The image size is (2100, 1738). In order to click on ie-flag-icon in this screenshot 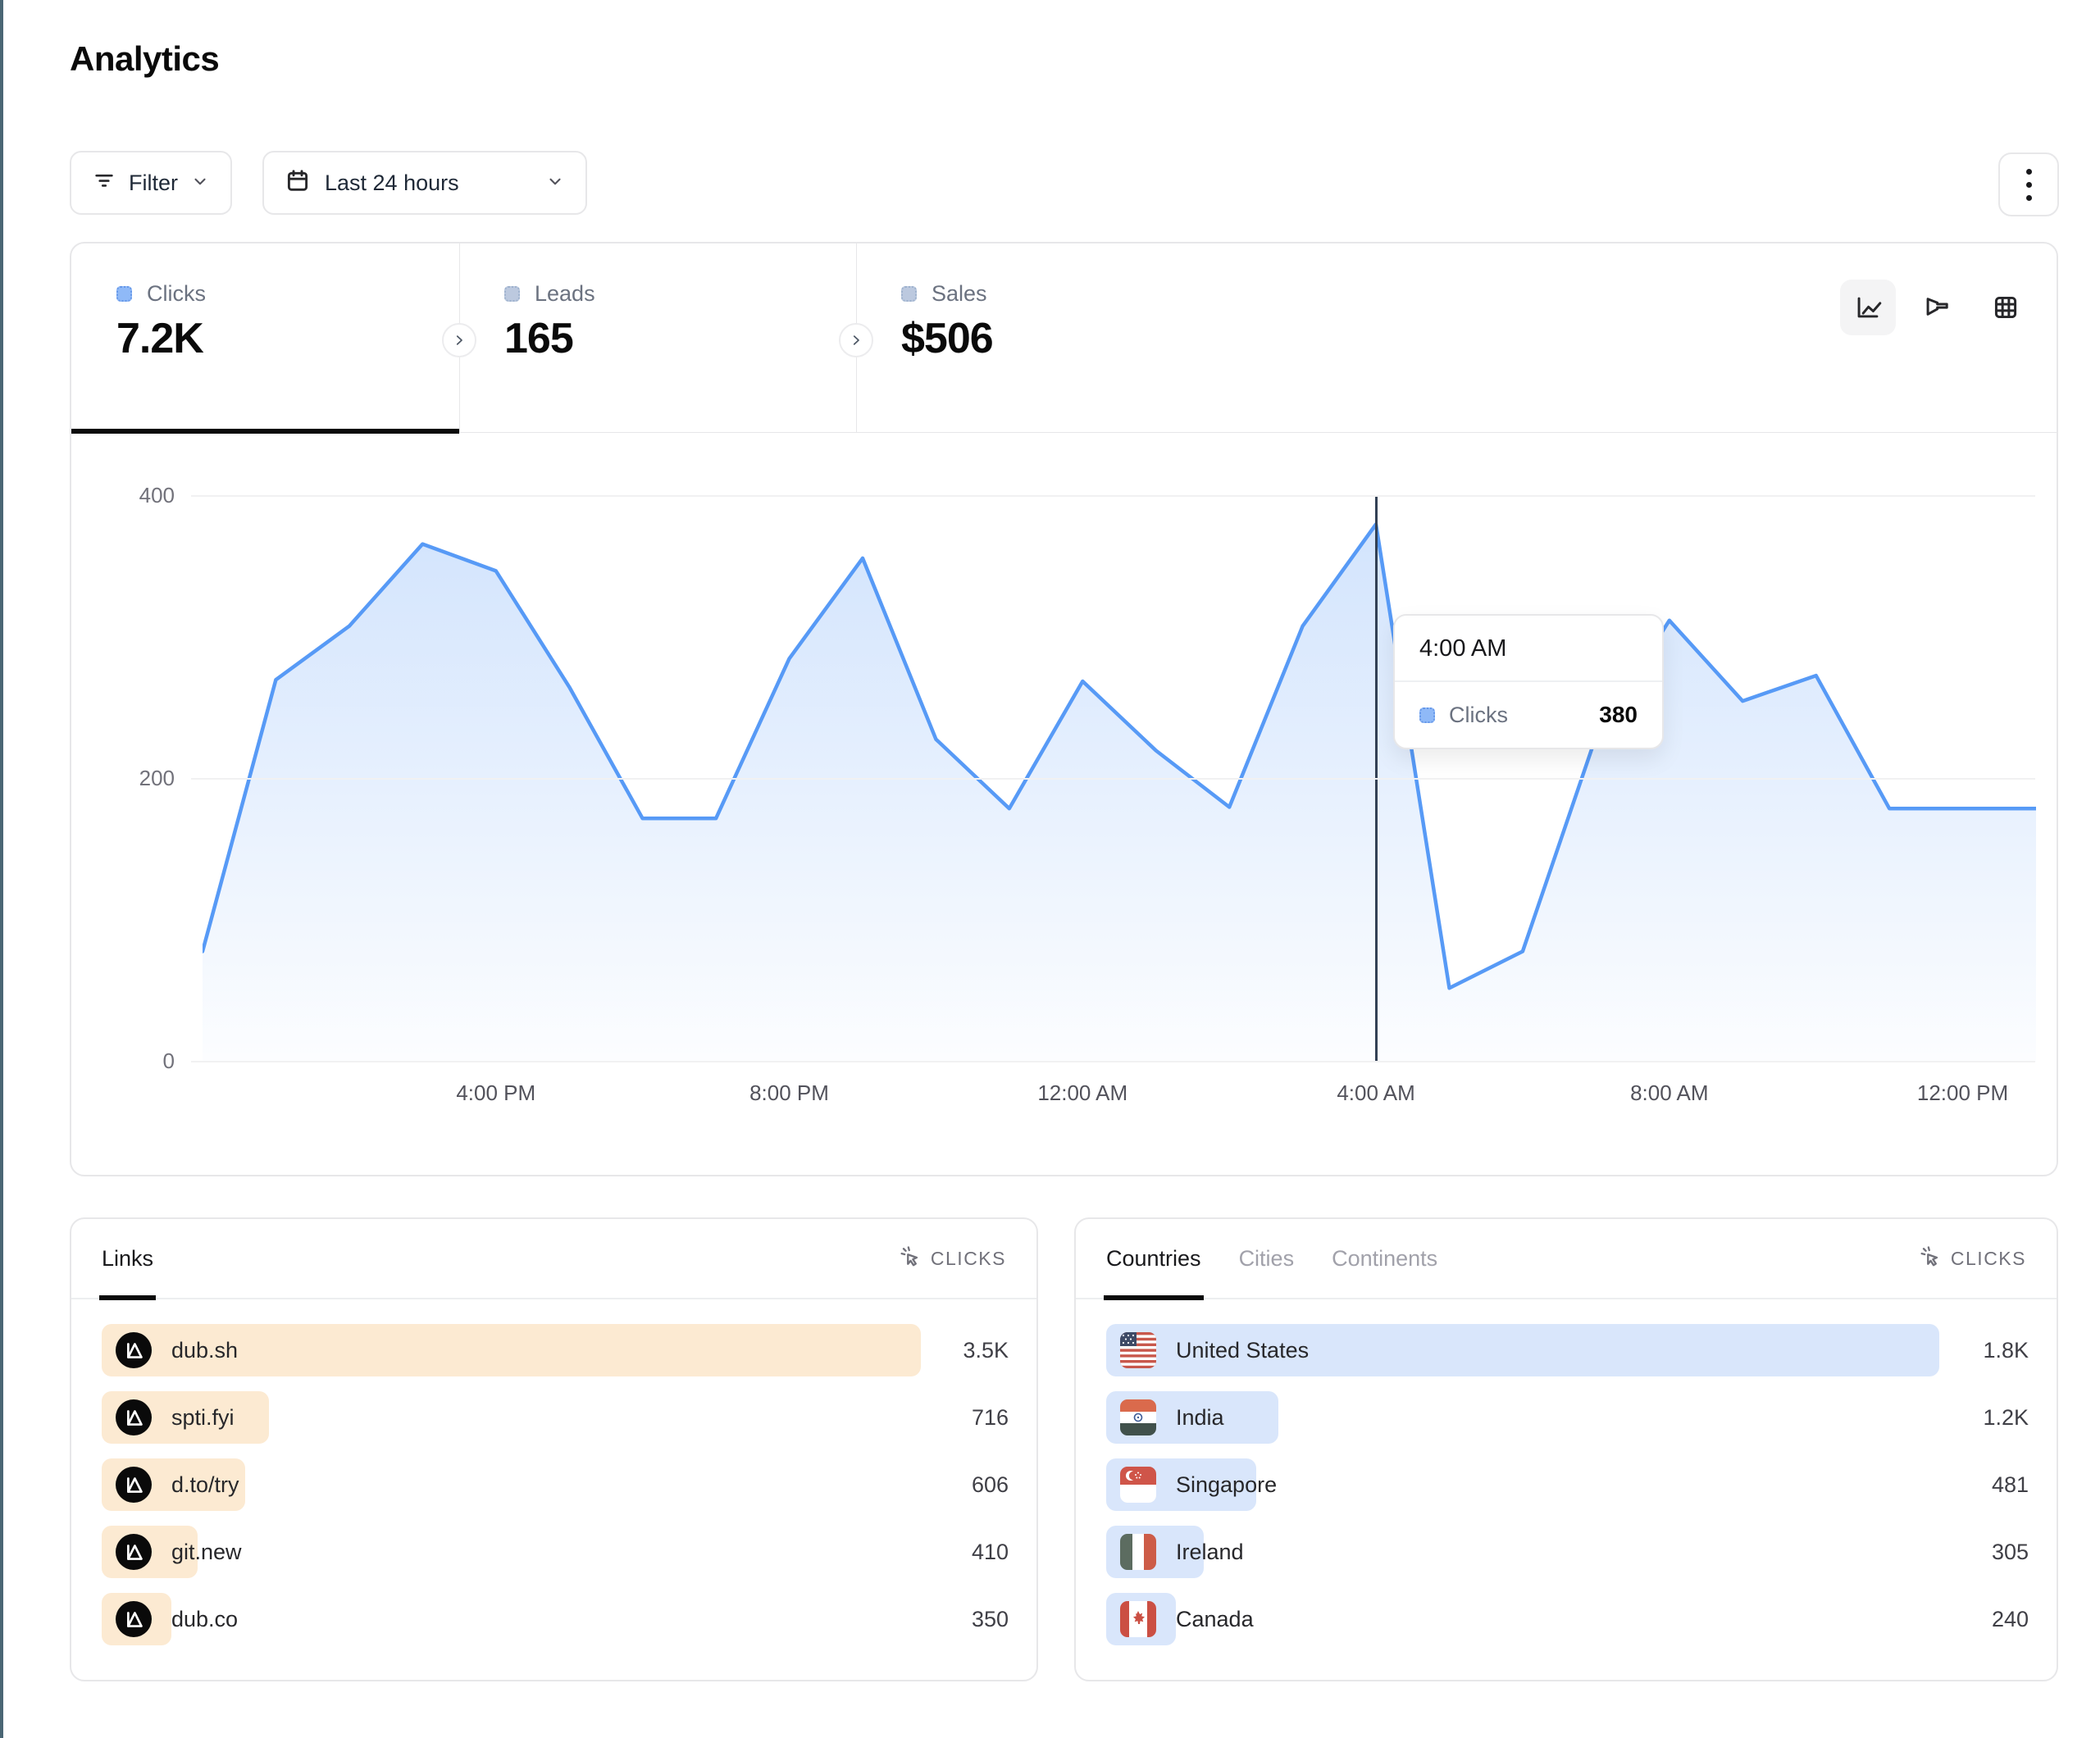, I will do `click(1138, 1552)`.